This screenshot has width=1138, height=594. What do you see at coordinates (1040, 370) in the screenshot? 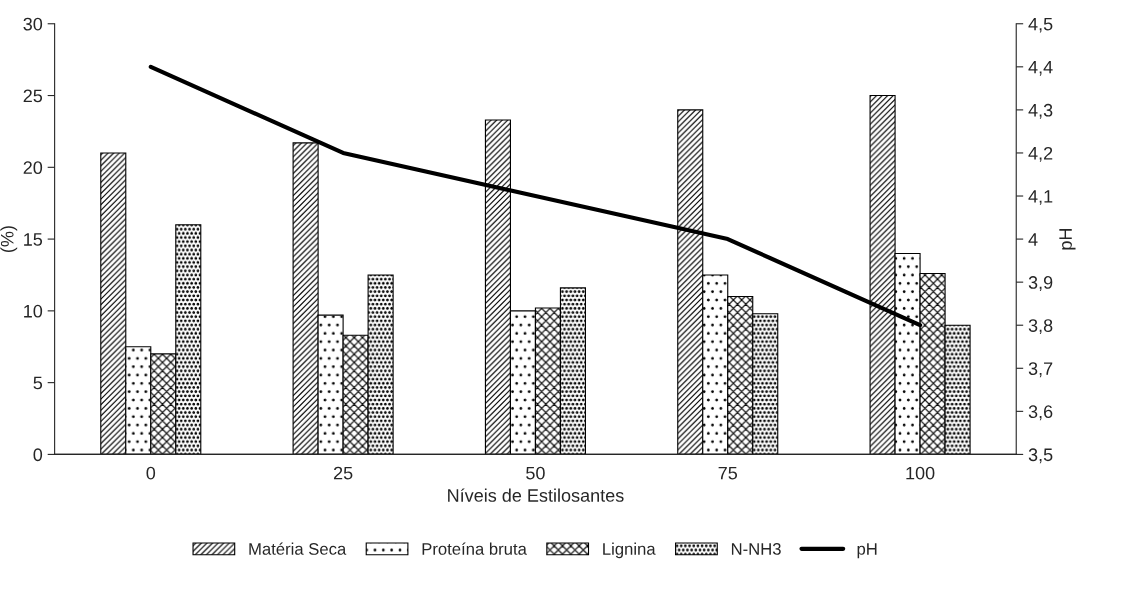
I see `y2-tick-label: 3,7` at bounding box center [1040, 370].